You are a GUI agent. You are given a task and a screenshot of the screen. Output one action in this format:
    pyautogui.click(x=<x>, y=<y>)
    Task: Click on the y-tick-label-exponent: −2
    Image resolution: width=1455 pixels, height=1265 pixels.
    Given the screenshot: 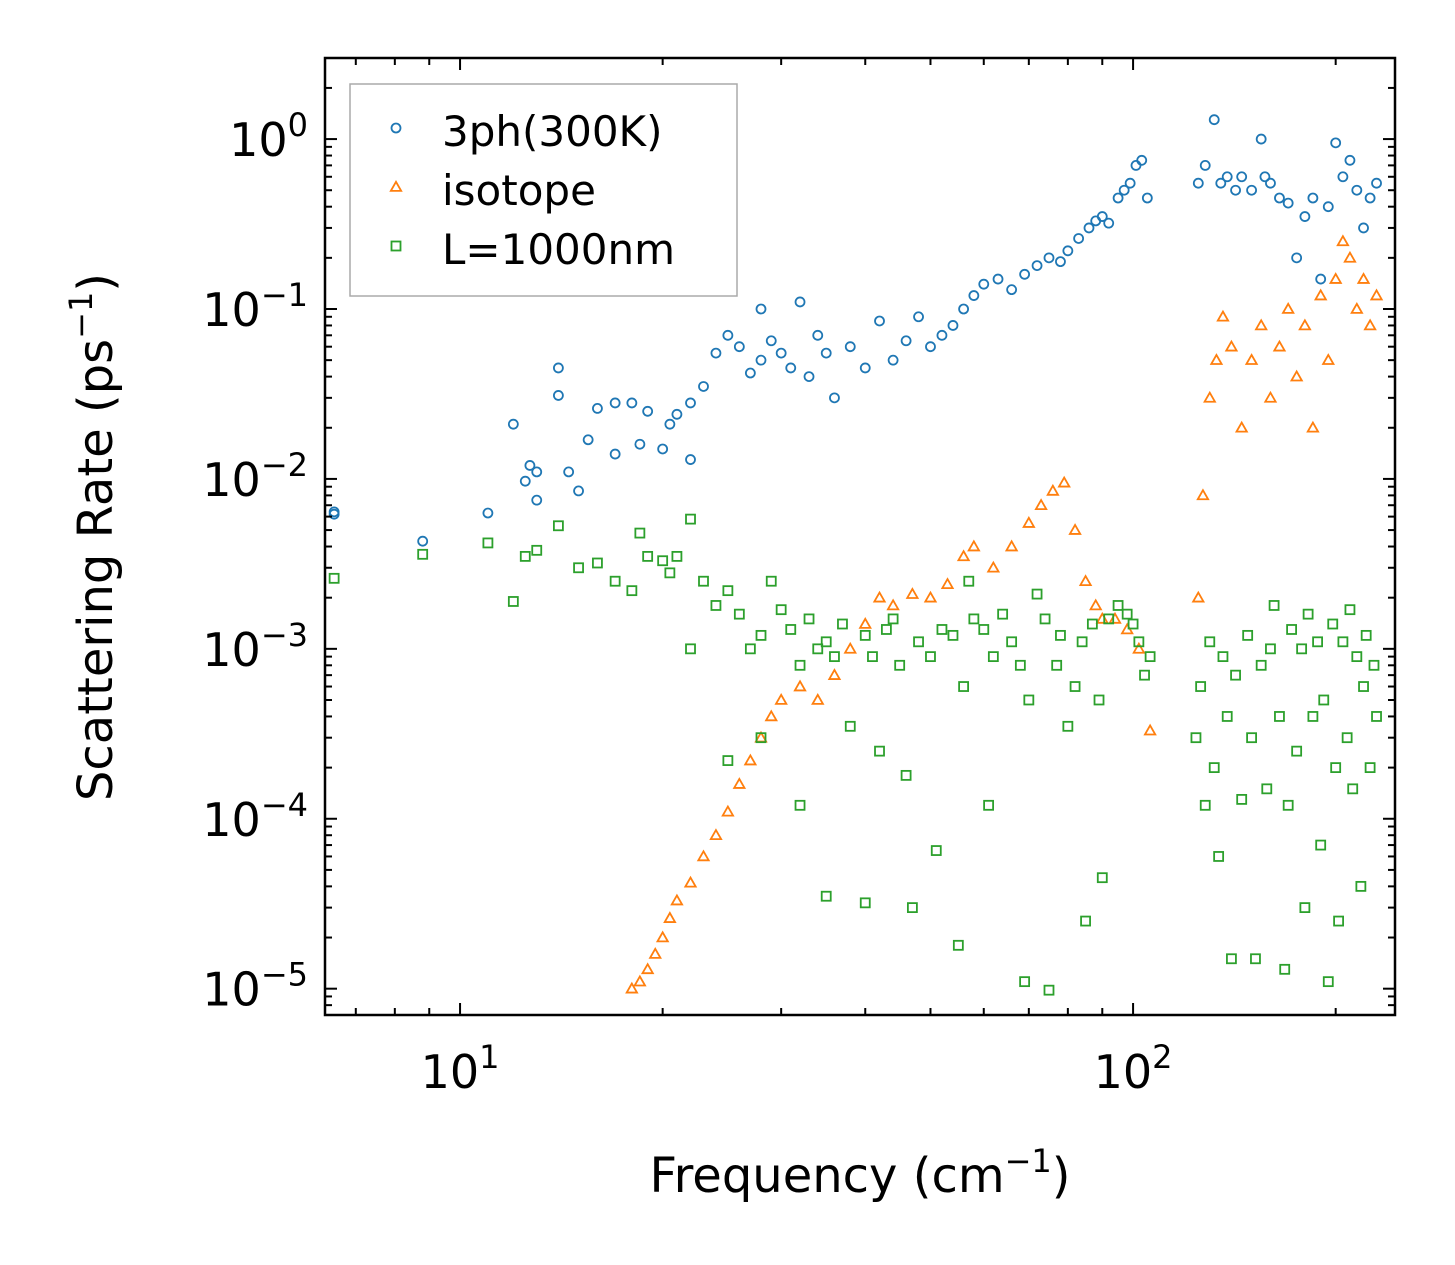 What is the action you would take?
    pyautogui.click(x=284, y=465)
    